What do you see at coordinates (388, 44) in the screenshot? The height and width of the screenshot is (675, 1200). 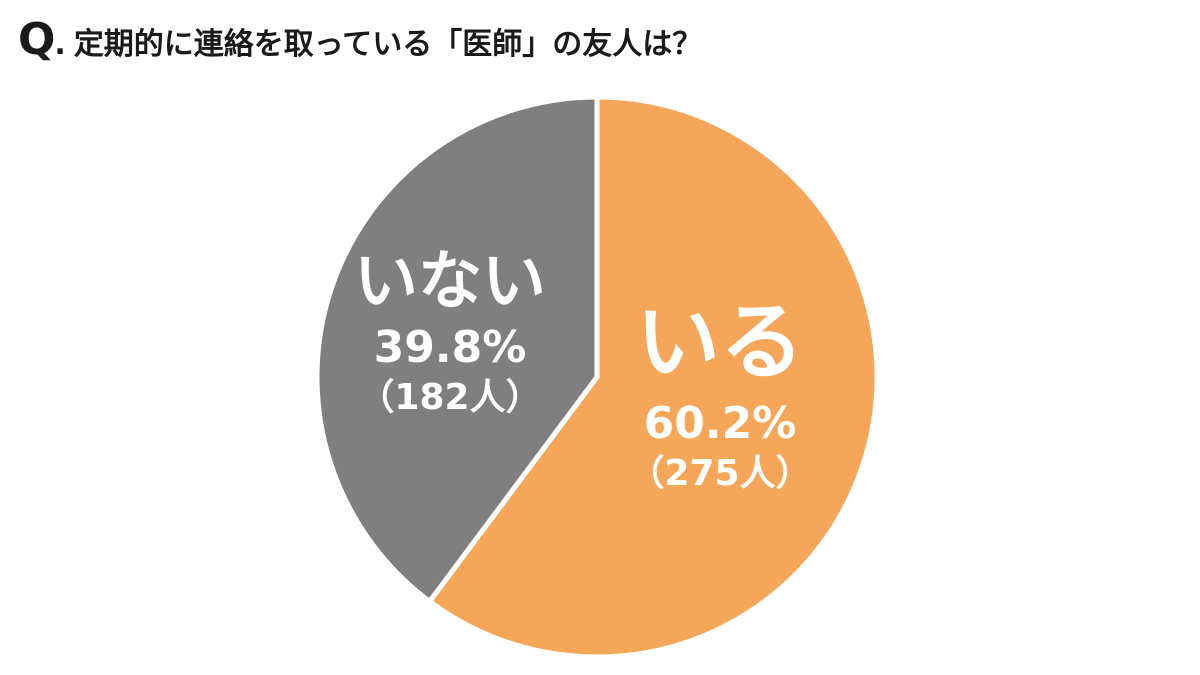 I see `question-text: 定期的に連絡を取っている「医師」の友人は？` at bounding box center [388, 44].